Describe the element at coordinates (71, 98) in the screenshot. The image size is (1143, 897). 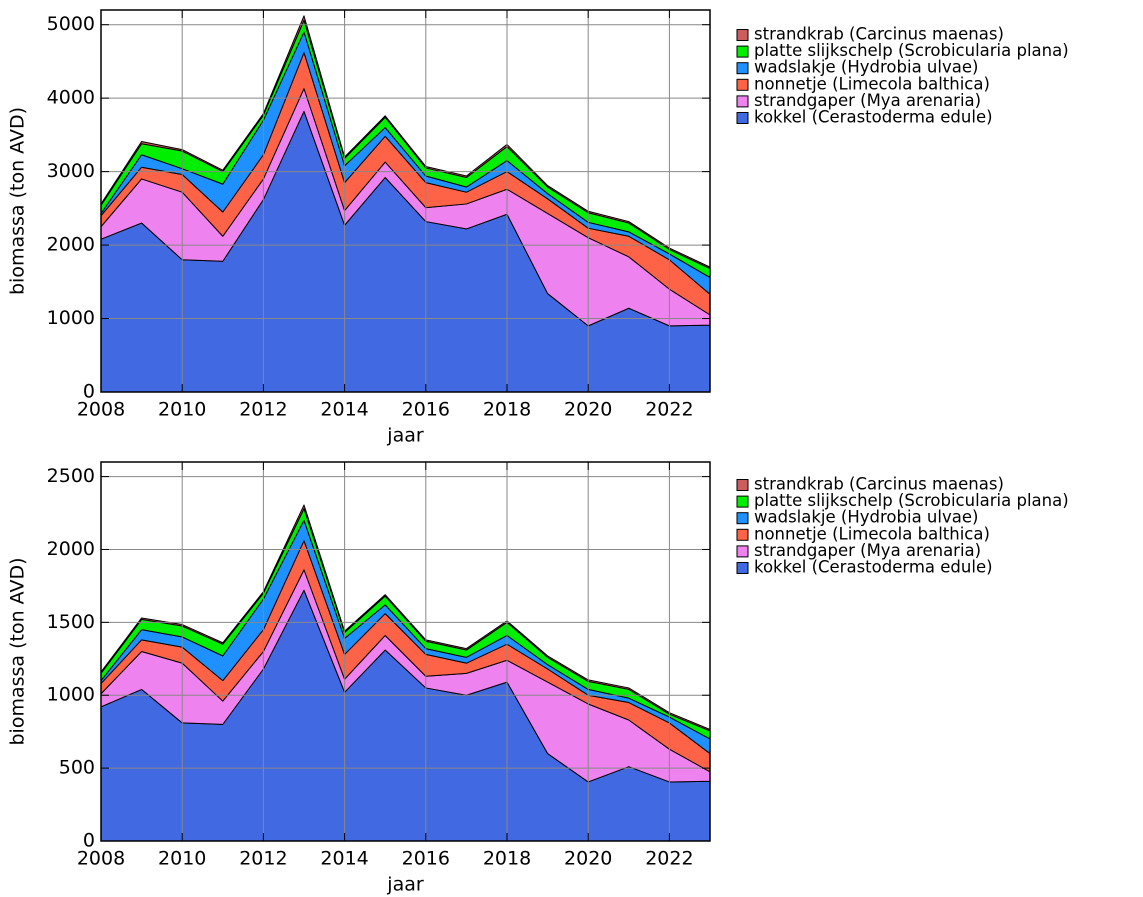
I see `y-tick-label: 4000` at that location.